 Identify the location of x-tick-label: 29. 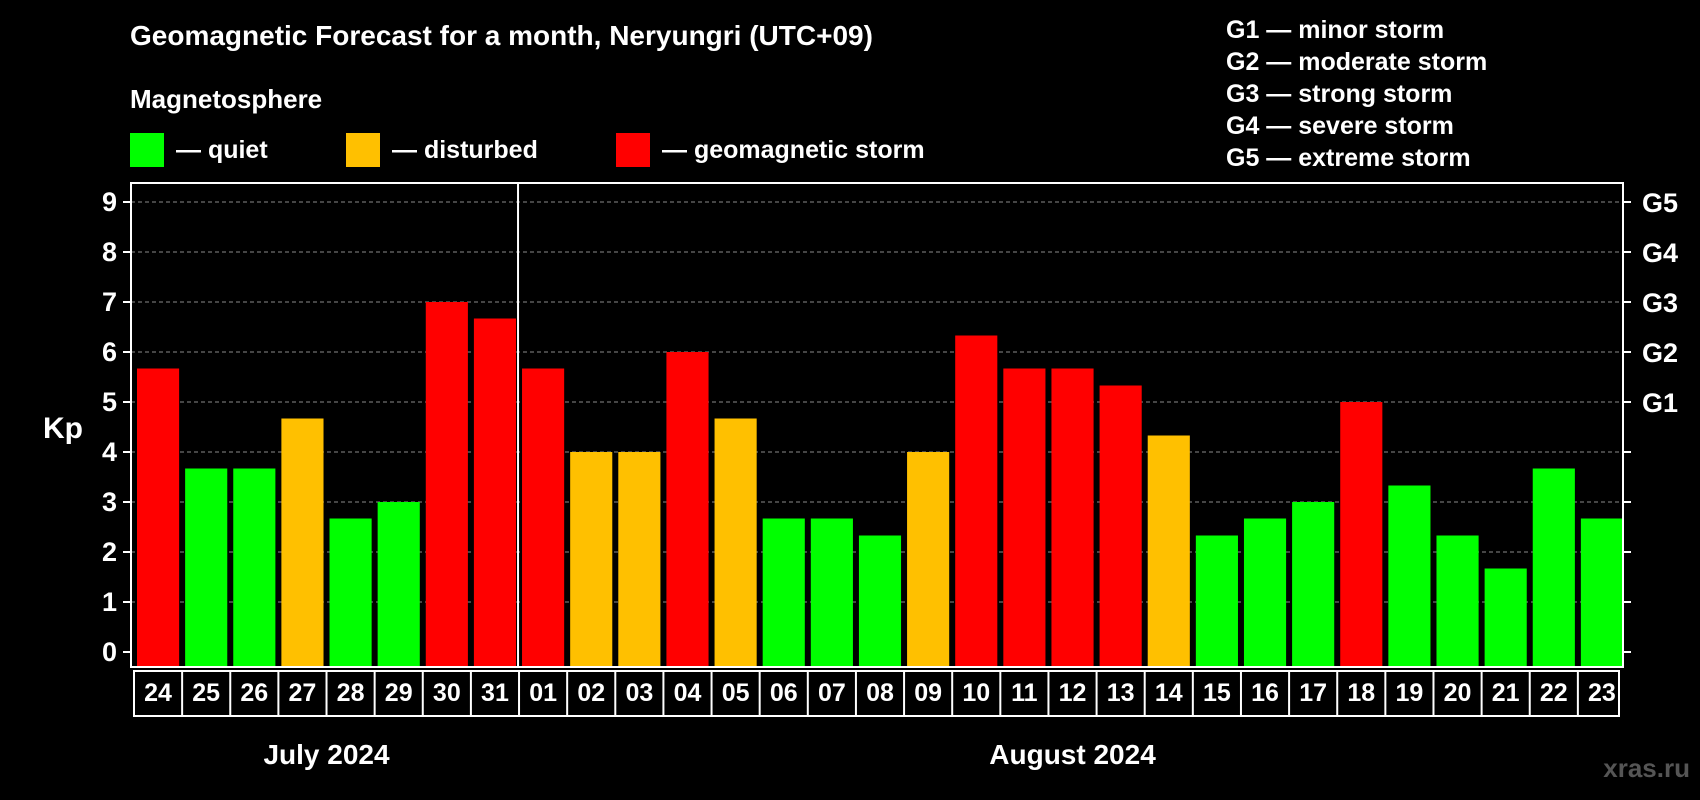
(399, 693).